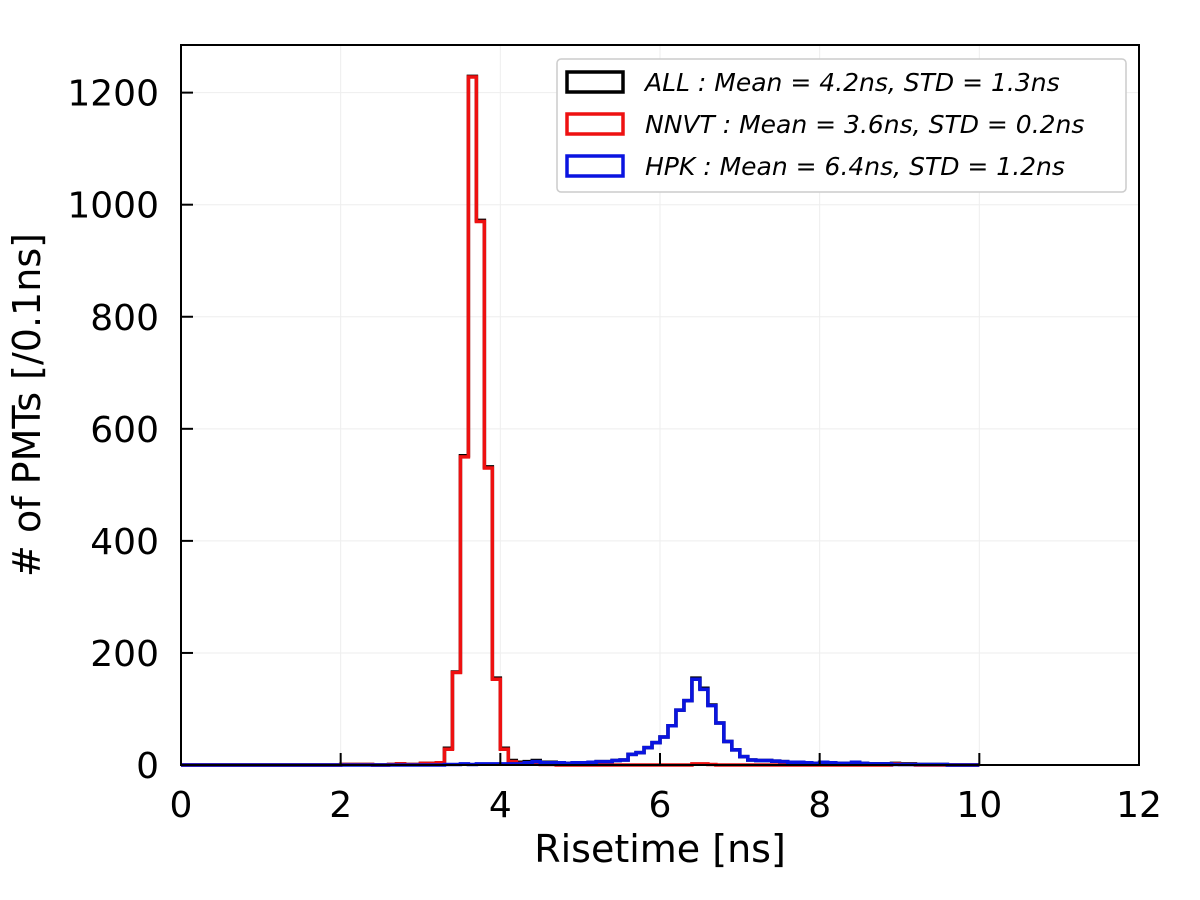 The width and height of the screenshot is (1200, 900). What do you see at coordinates (500, 805) in the screenshot?
I see `x-tick-label: 4` at bounding box center [500, 805].